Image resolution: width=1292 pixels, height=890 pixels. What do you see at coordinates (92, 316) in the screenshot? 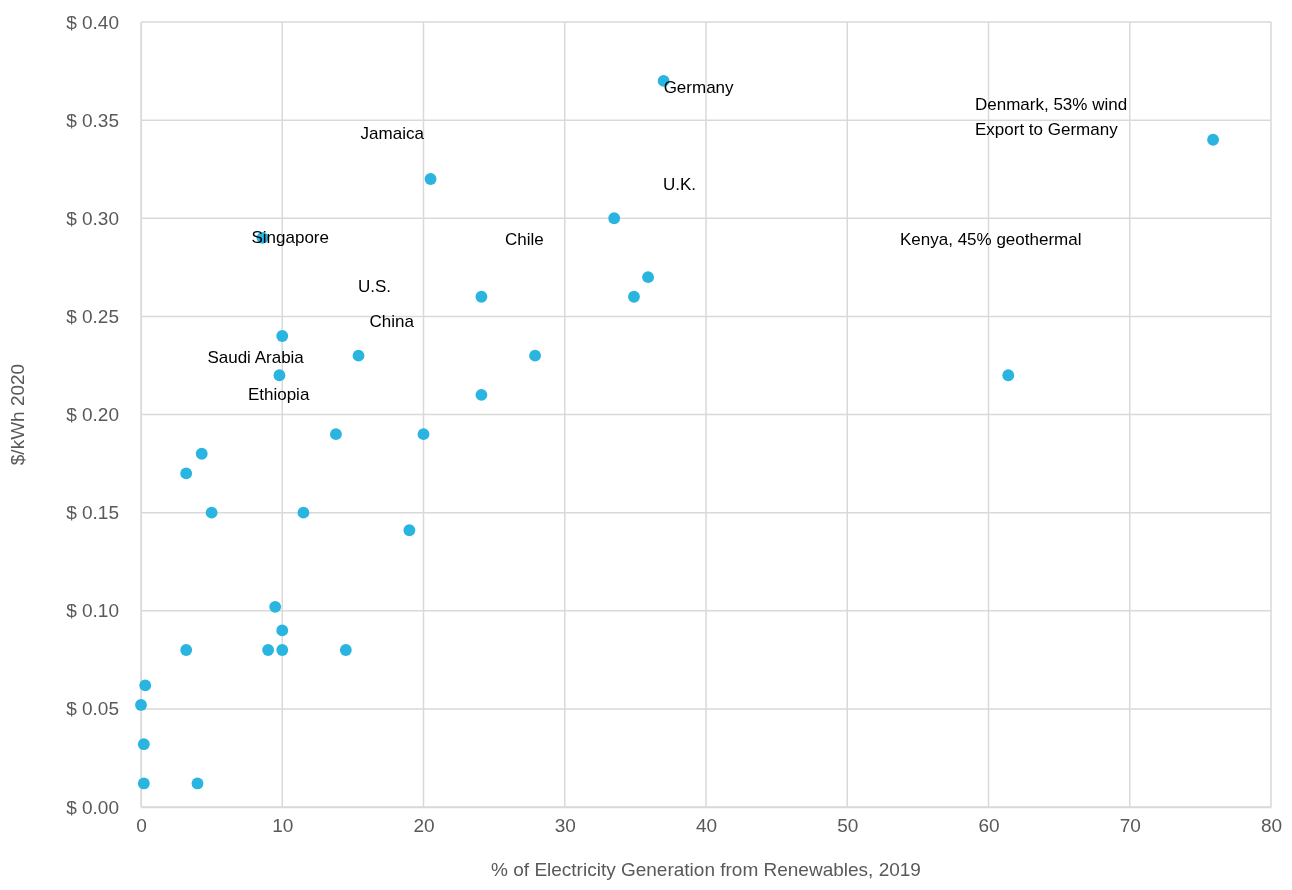
I see `y-tick-label: $ 0.25` at bounding box center [92, 316].